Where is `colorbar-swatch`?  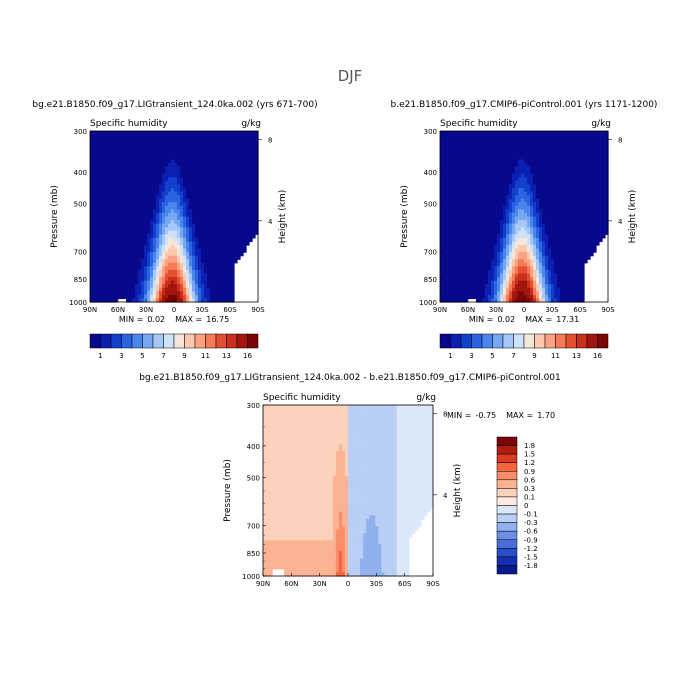 colorbar-swatch is located at coordinates (127, 341).